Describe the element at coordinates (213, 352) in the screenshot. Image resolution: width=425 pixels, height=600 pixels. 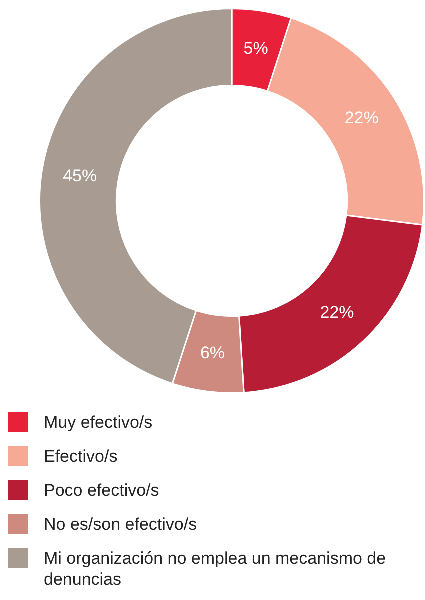
I see `data-label: 6%` at that location.